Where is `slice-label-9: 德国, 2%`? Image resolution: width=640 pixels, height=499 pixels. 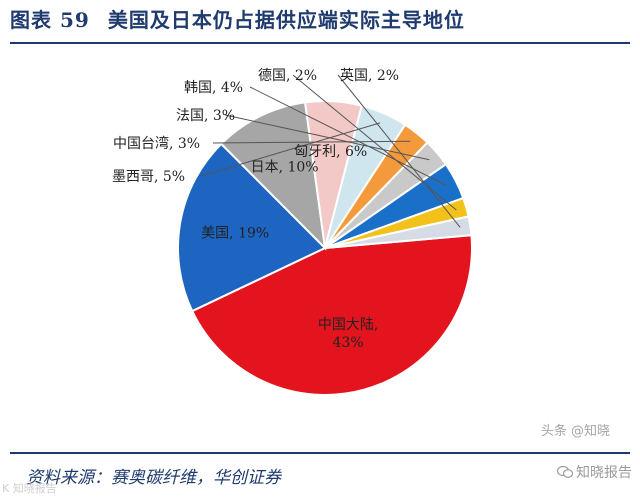 slice-label-9: 德国, 2% is located at coordinates (287, 76).